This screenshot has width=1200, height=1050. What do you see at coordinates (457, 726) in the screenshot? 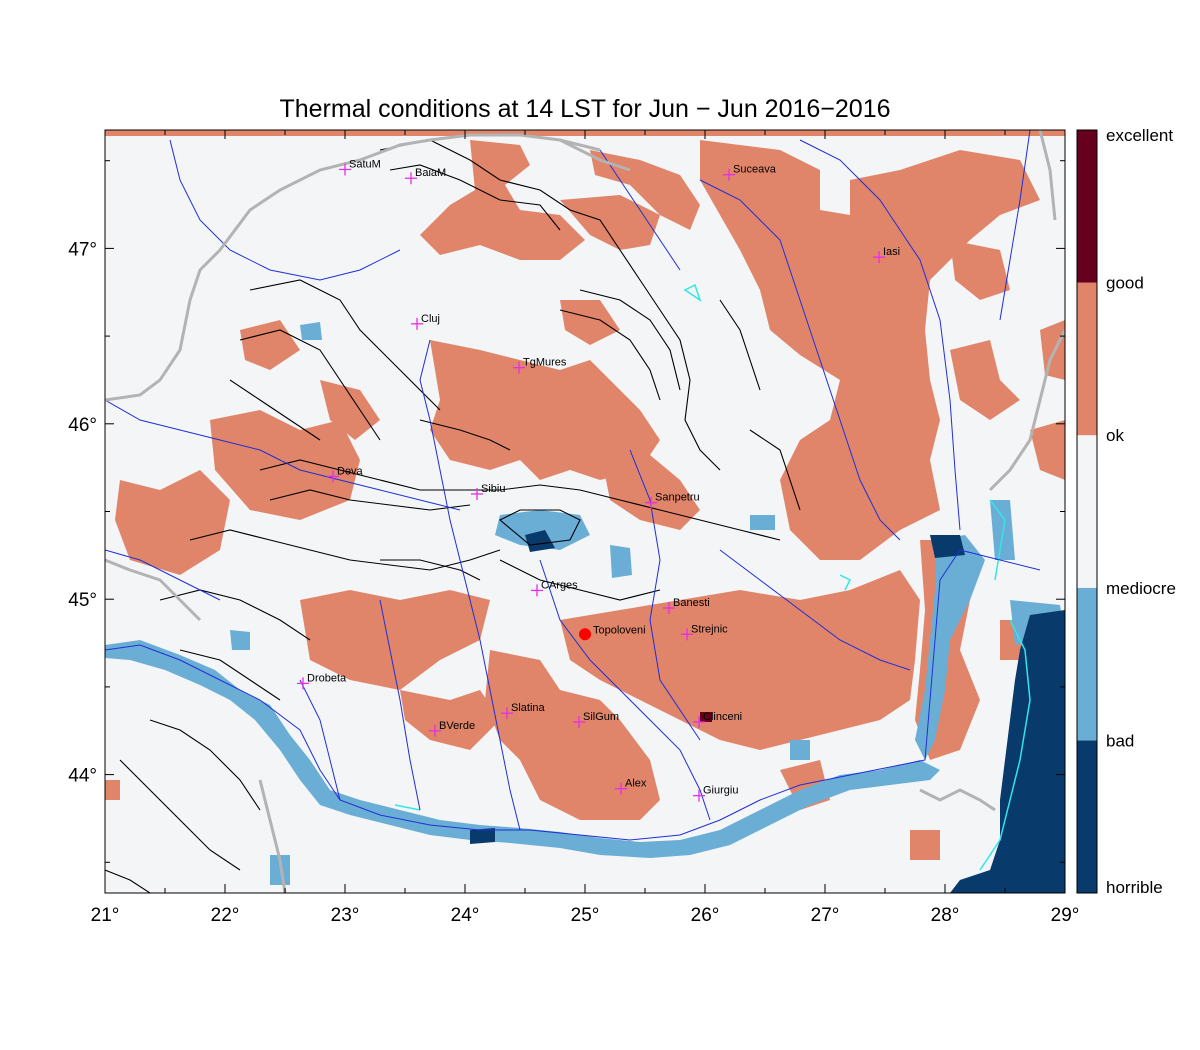
I see `city-label: BVerde` at bounding box center [457, 726].